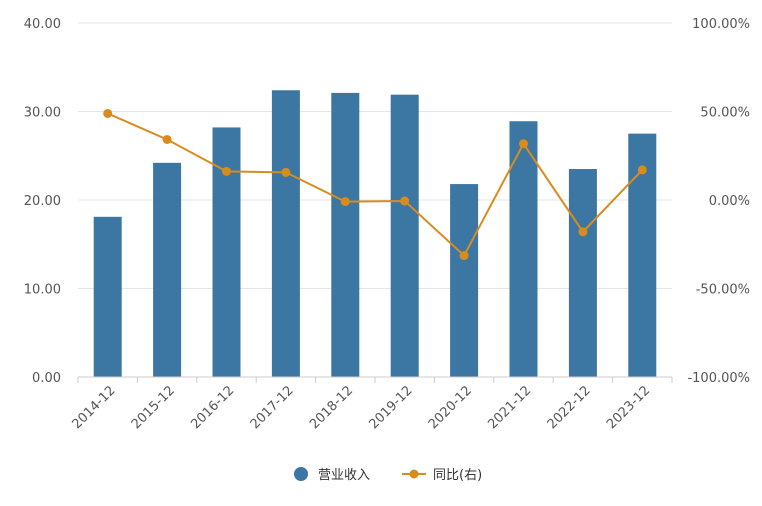 The width and height of the screenshot is (762, 506). I want to click on x-tick-label: 2019-12, so click(391, 407).